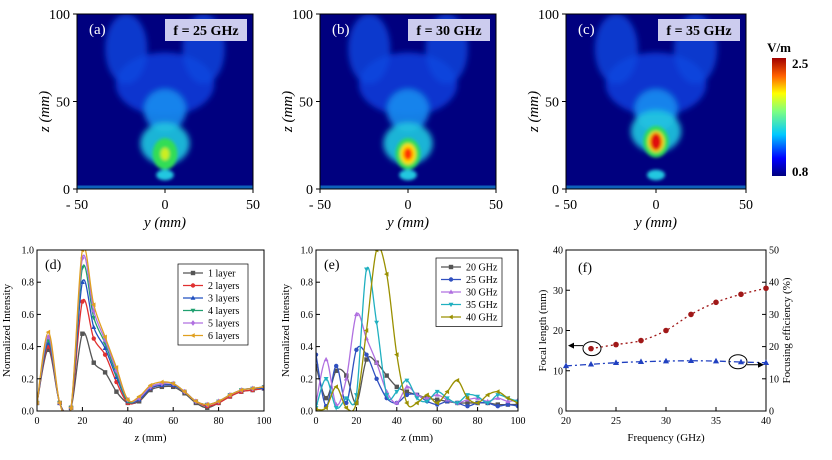 This screenshot has width=832, height=460. I want to click on legend-entry: 6 layers, so click(211, 336).